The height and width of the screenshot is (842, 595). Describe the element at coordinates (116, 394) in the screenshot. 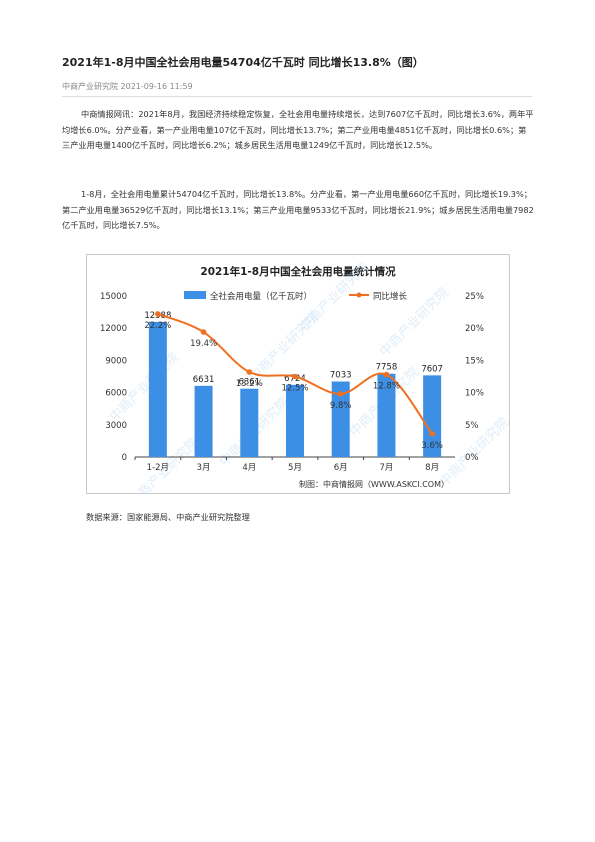

I see `left-tick-label: 6000` at that location.